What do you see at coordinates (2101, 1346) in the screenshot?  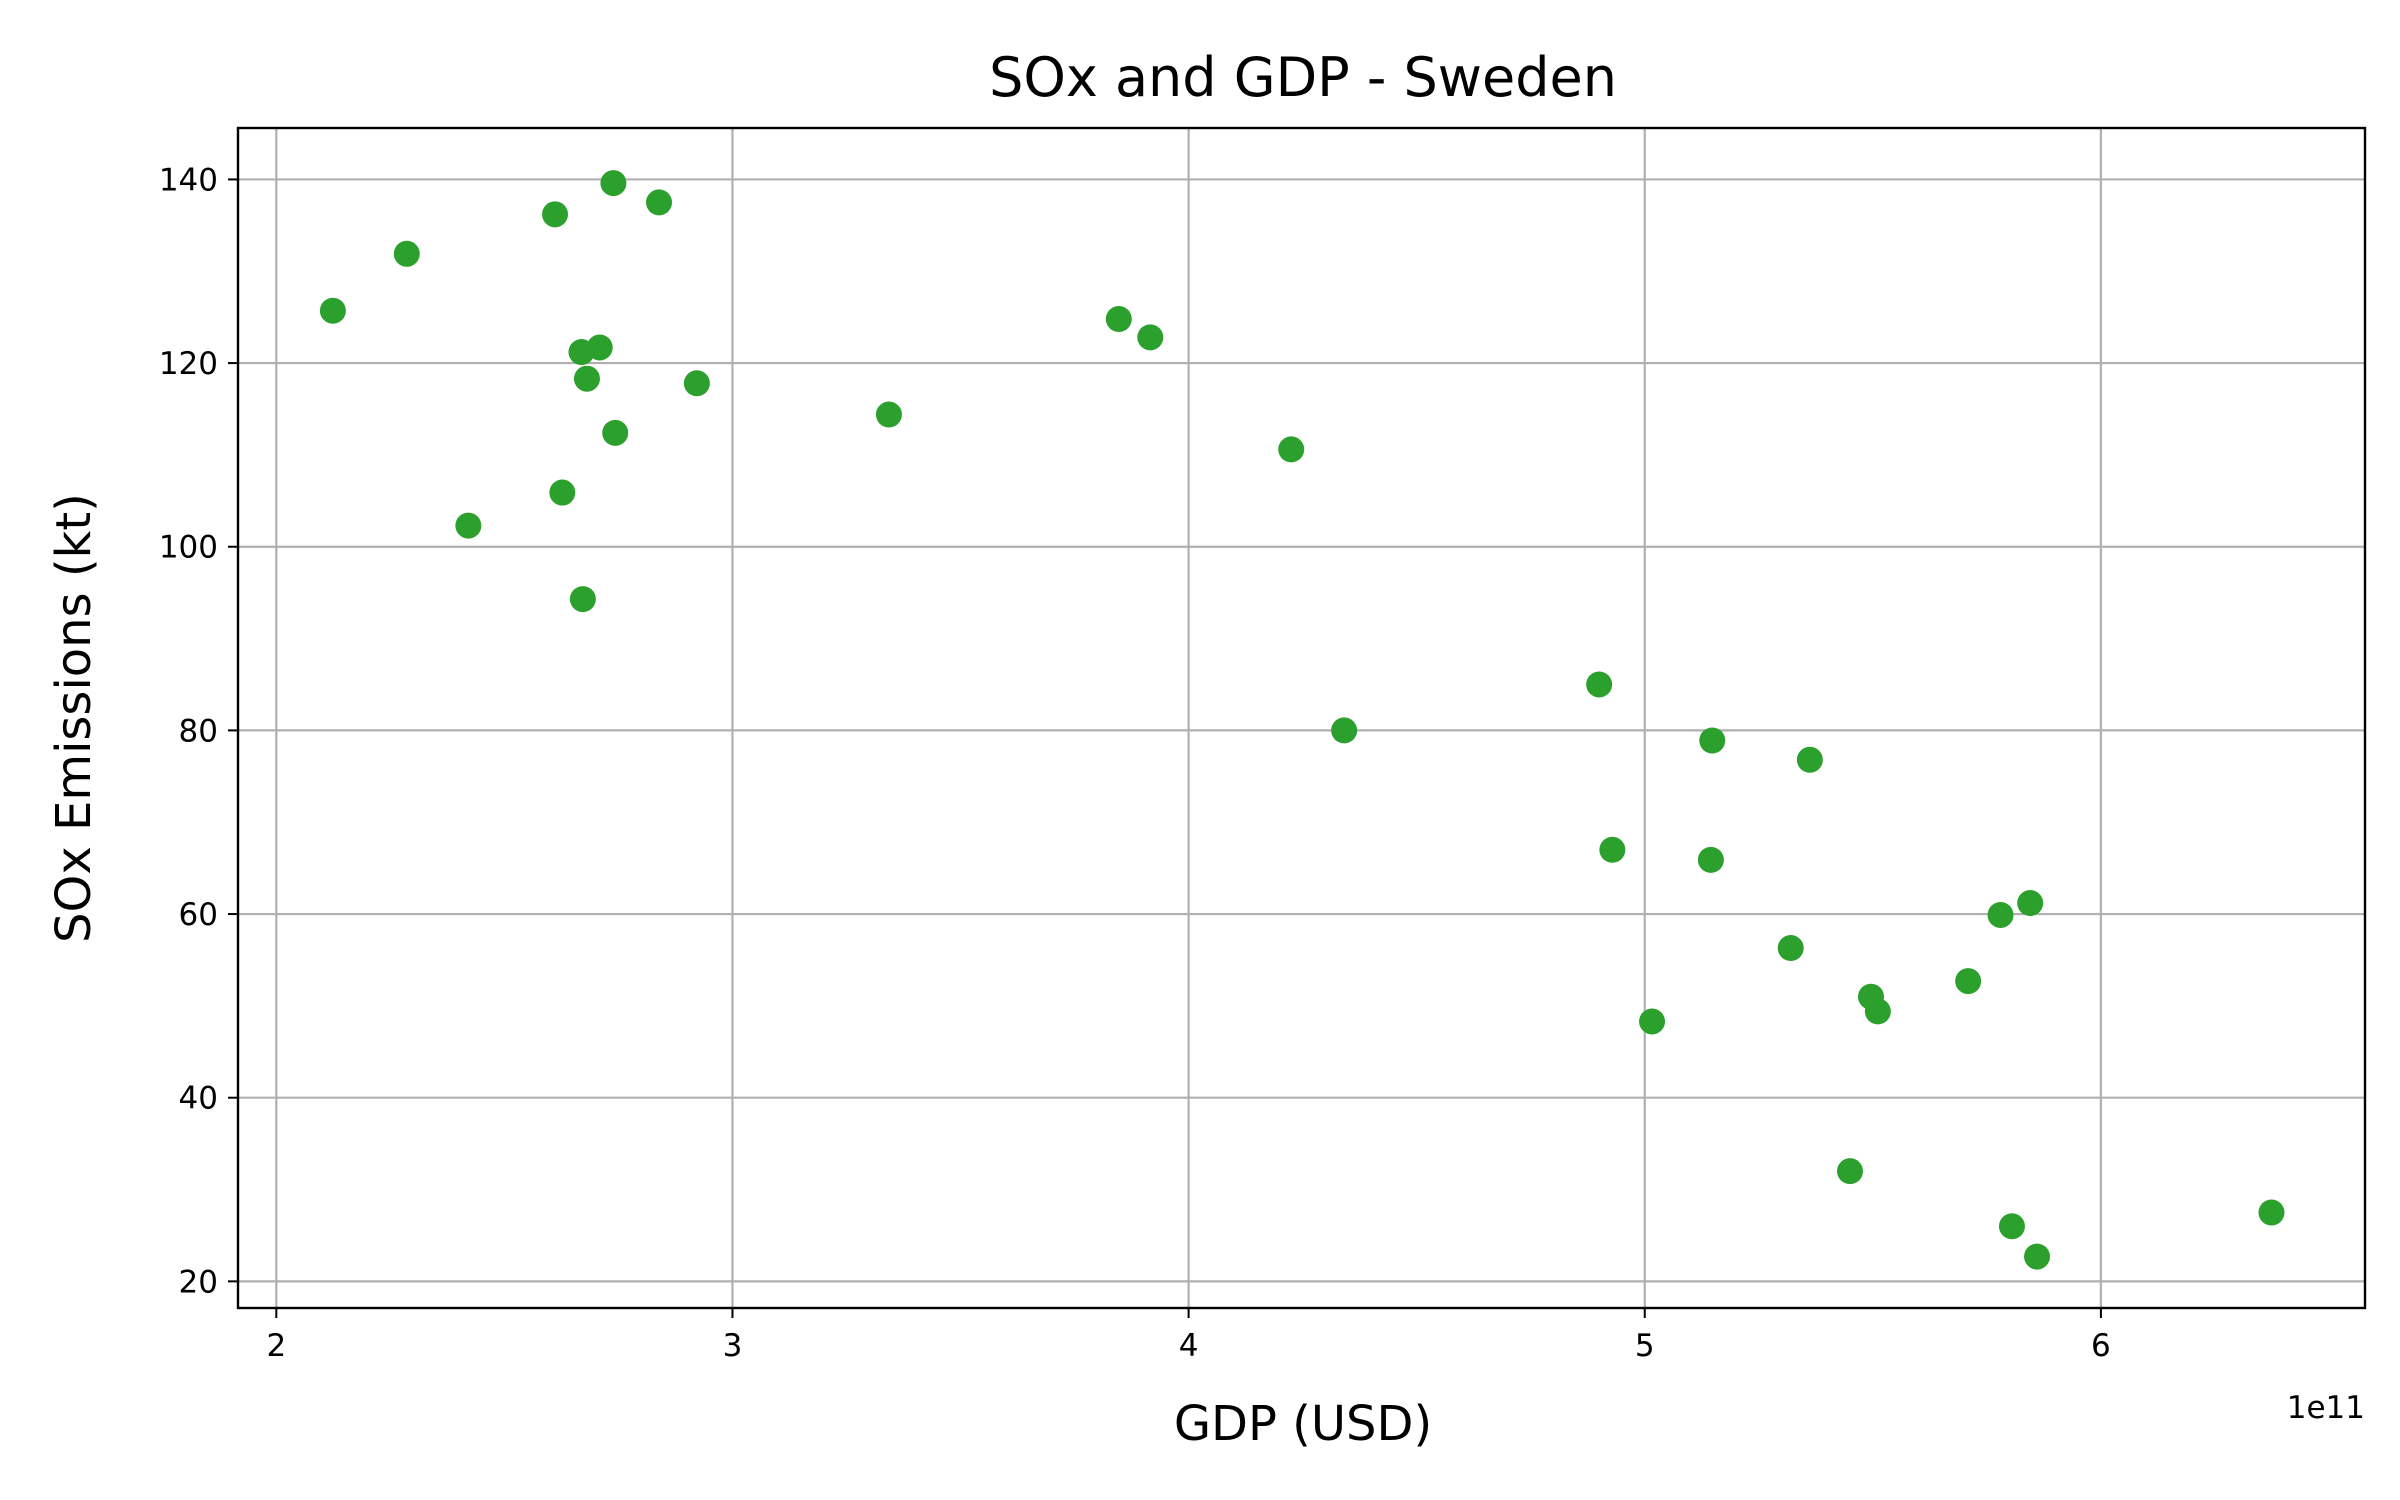 I see `x-tick-label: 6` at bounding box center [2101, 1346].